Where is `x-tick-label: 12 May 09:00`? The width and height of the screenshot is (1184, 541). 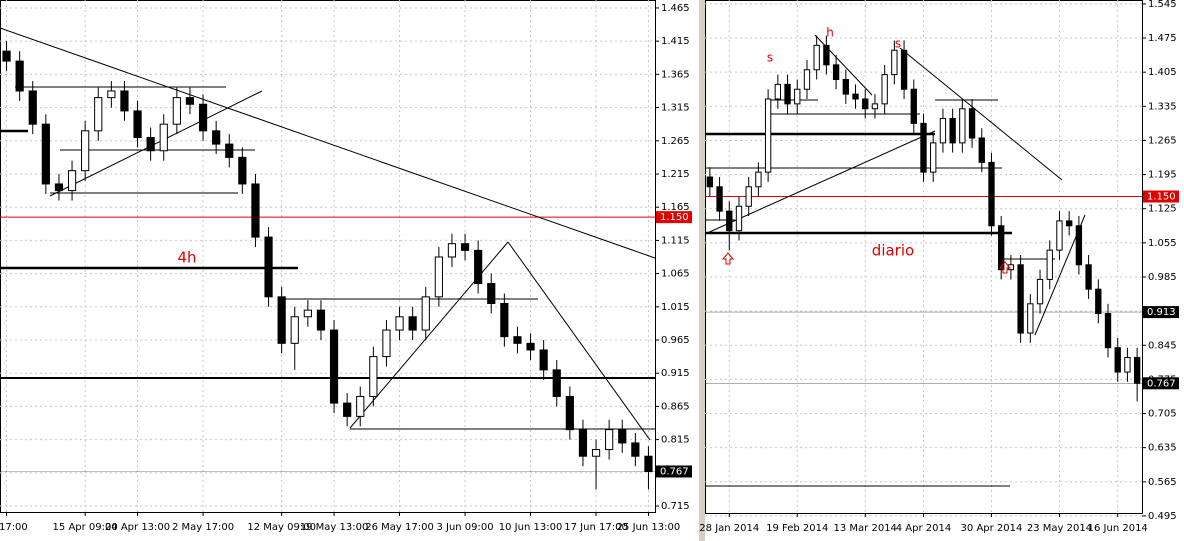
x-tick-label: 12 May 09:00 is located at coordinates (281, 527).